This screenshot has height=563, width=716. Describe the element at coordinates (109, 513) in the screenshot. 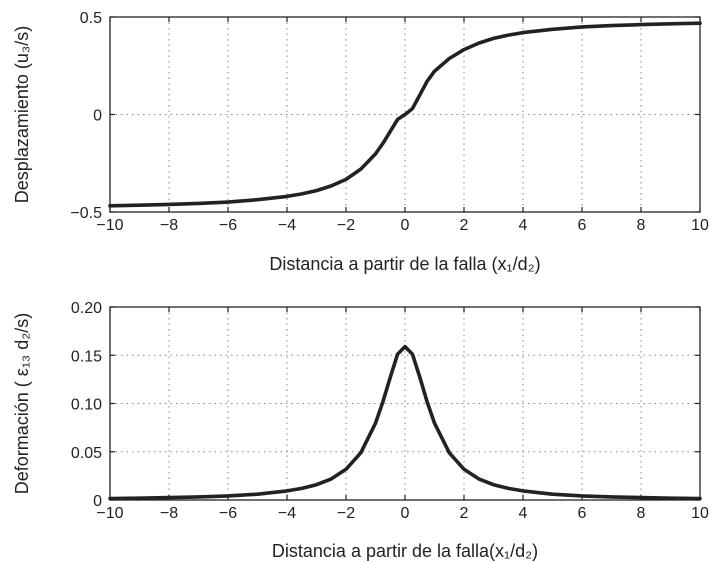

I see `strain-x-tick-label: −10` at that location.